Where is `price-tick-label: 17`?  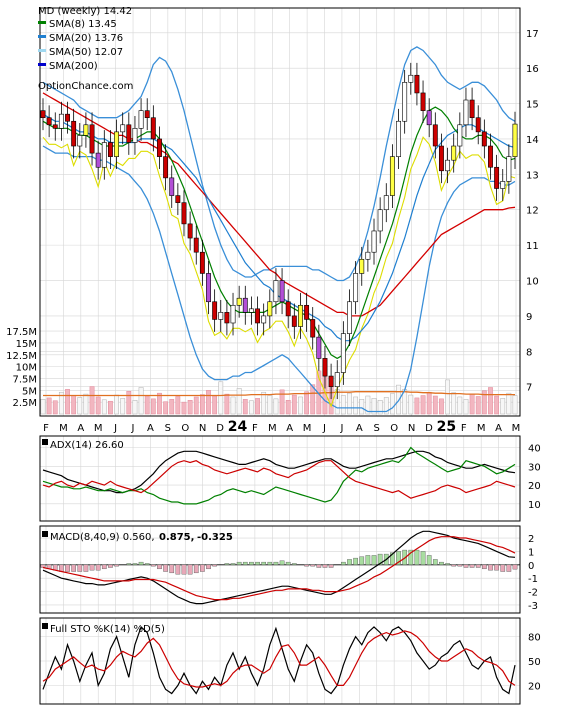 price-tick-label: 17 is located at coordinates (532, 34).